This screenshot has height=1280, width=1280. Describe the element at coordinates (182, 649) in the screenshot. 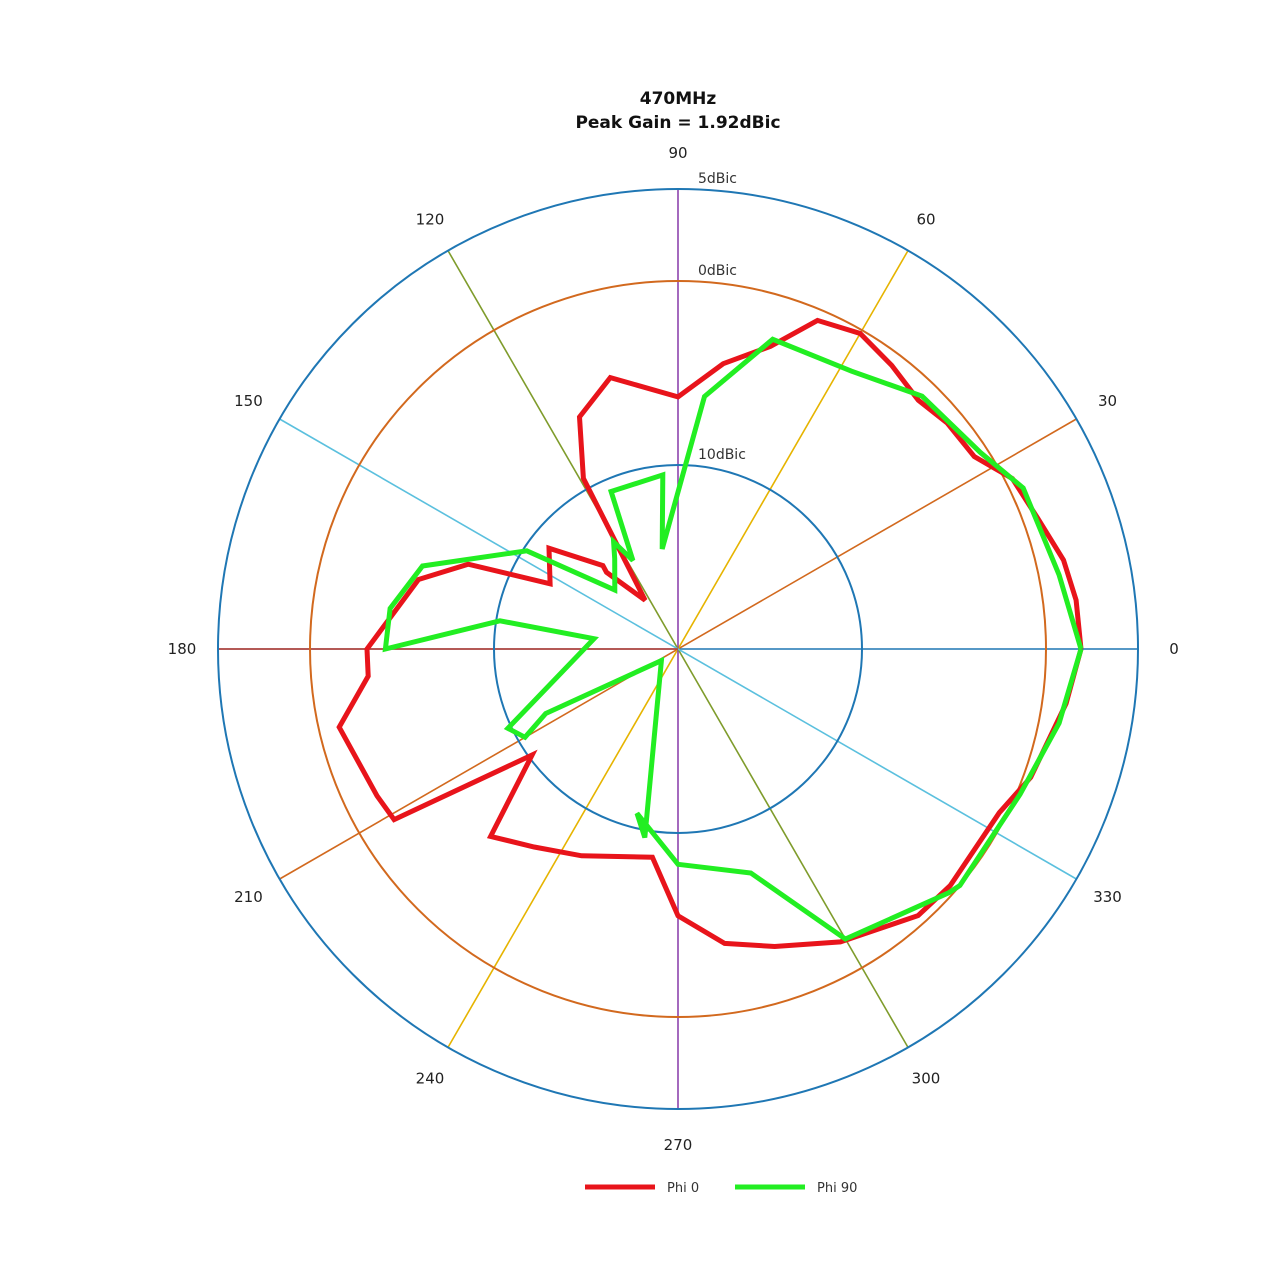

I see `angle-label-180: 180` at that location.